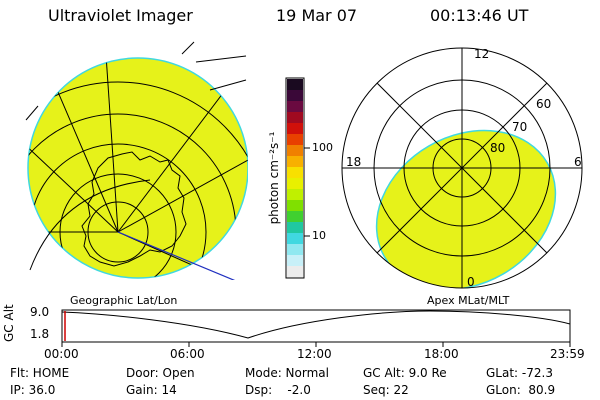  Describe the element at coordinates (386, 390) in the screenshot. I see `status-seq: Seq: 22` at that location.